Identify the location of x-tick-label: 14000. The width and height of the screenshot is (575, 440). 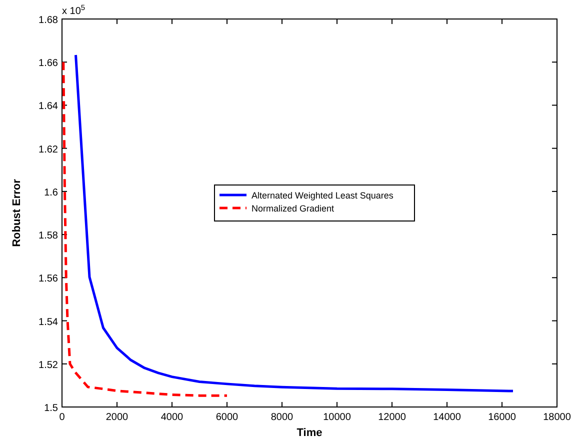
(447, 417).